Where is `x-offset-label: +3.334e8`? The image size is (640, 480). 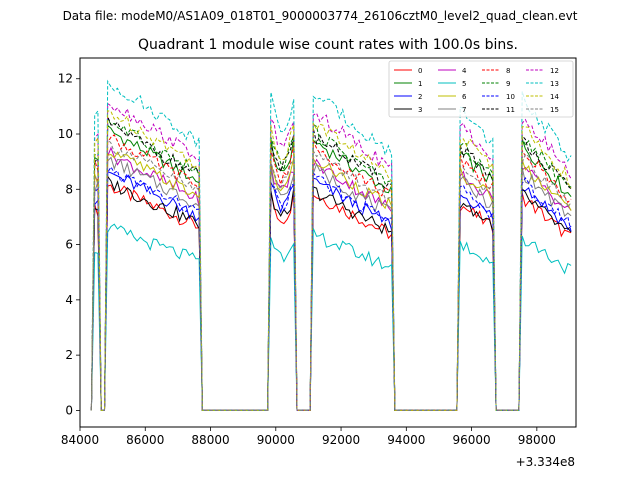
x-offset-label: +3.334e8 is located at coordinates (545, 462).